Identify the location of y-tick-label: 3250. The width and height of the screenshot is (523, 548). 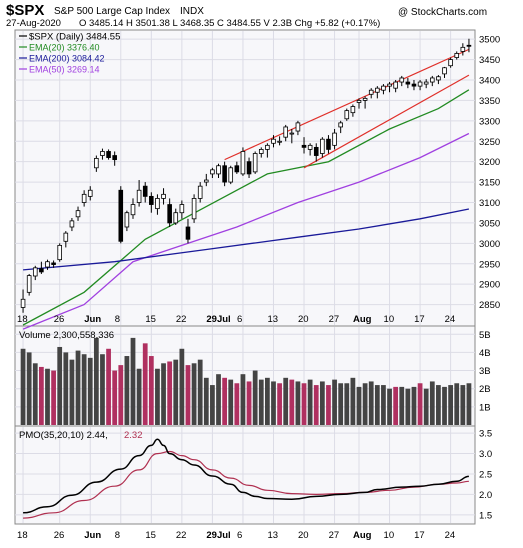
(489, 142).